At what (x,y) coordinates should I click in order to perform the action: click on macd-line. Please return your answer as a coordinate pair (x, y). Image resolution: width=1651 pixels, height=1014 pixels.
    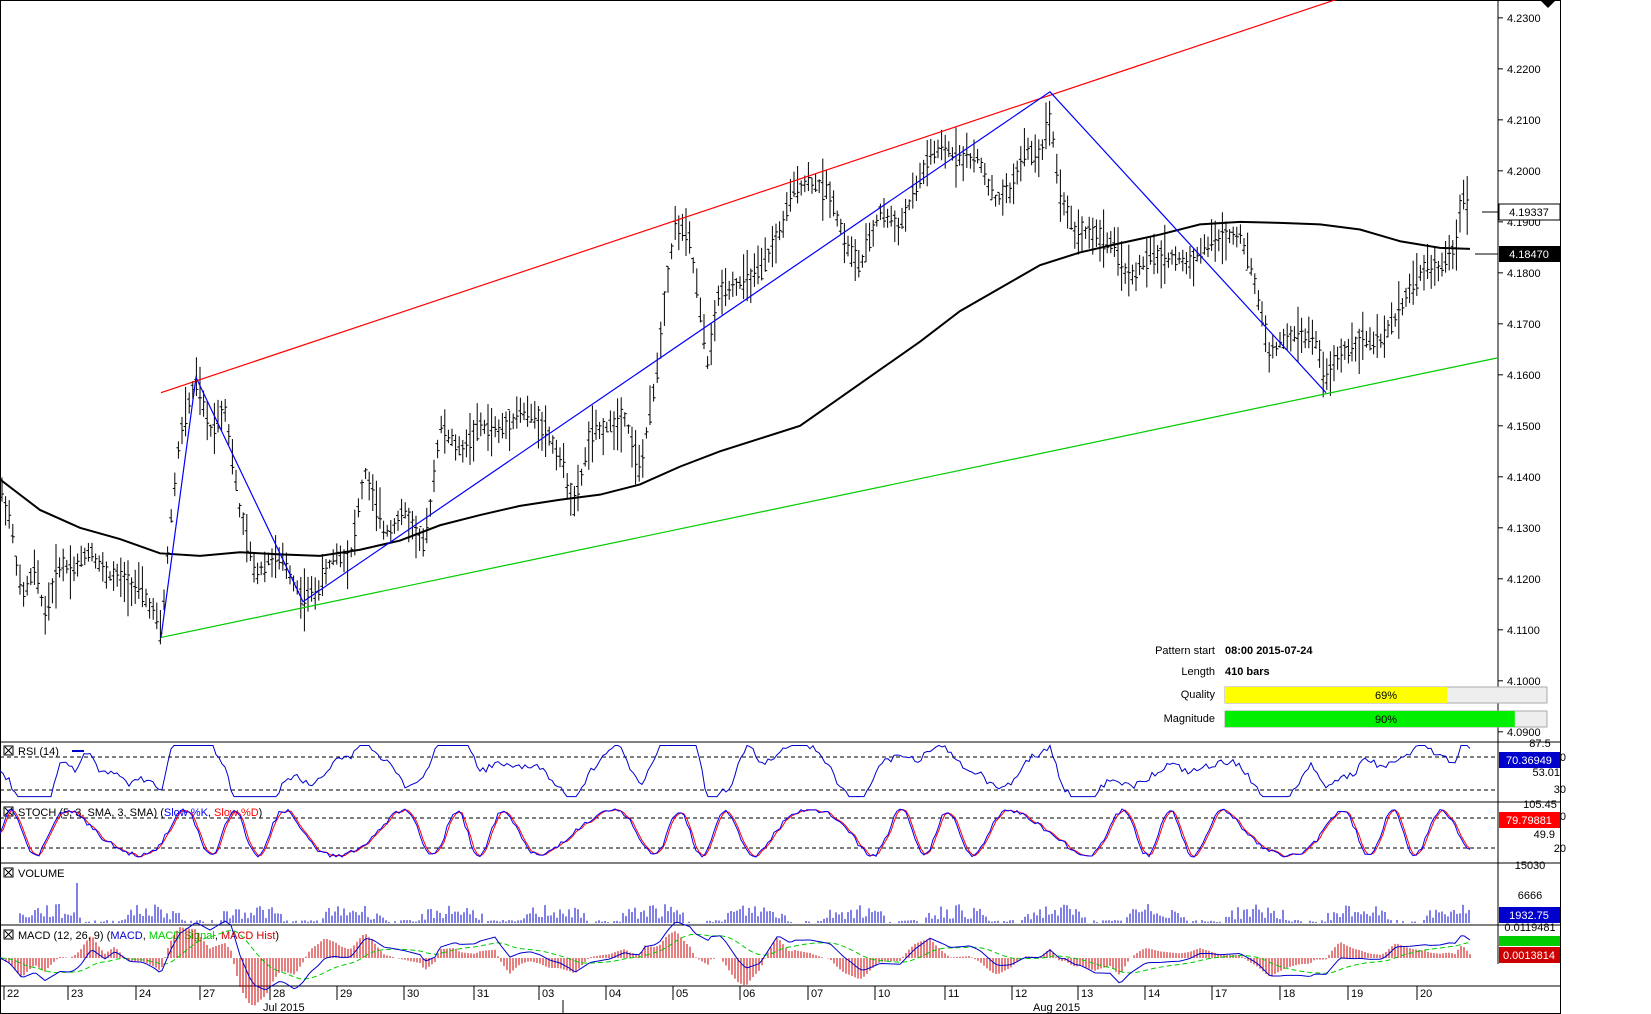
    Looking at the image, I should click on (735, 955).